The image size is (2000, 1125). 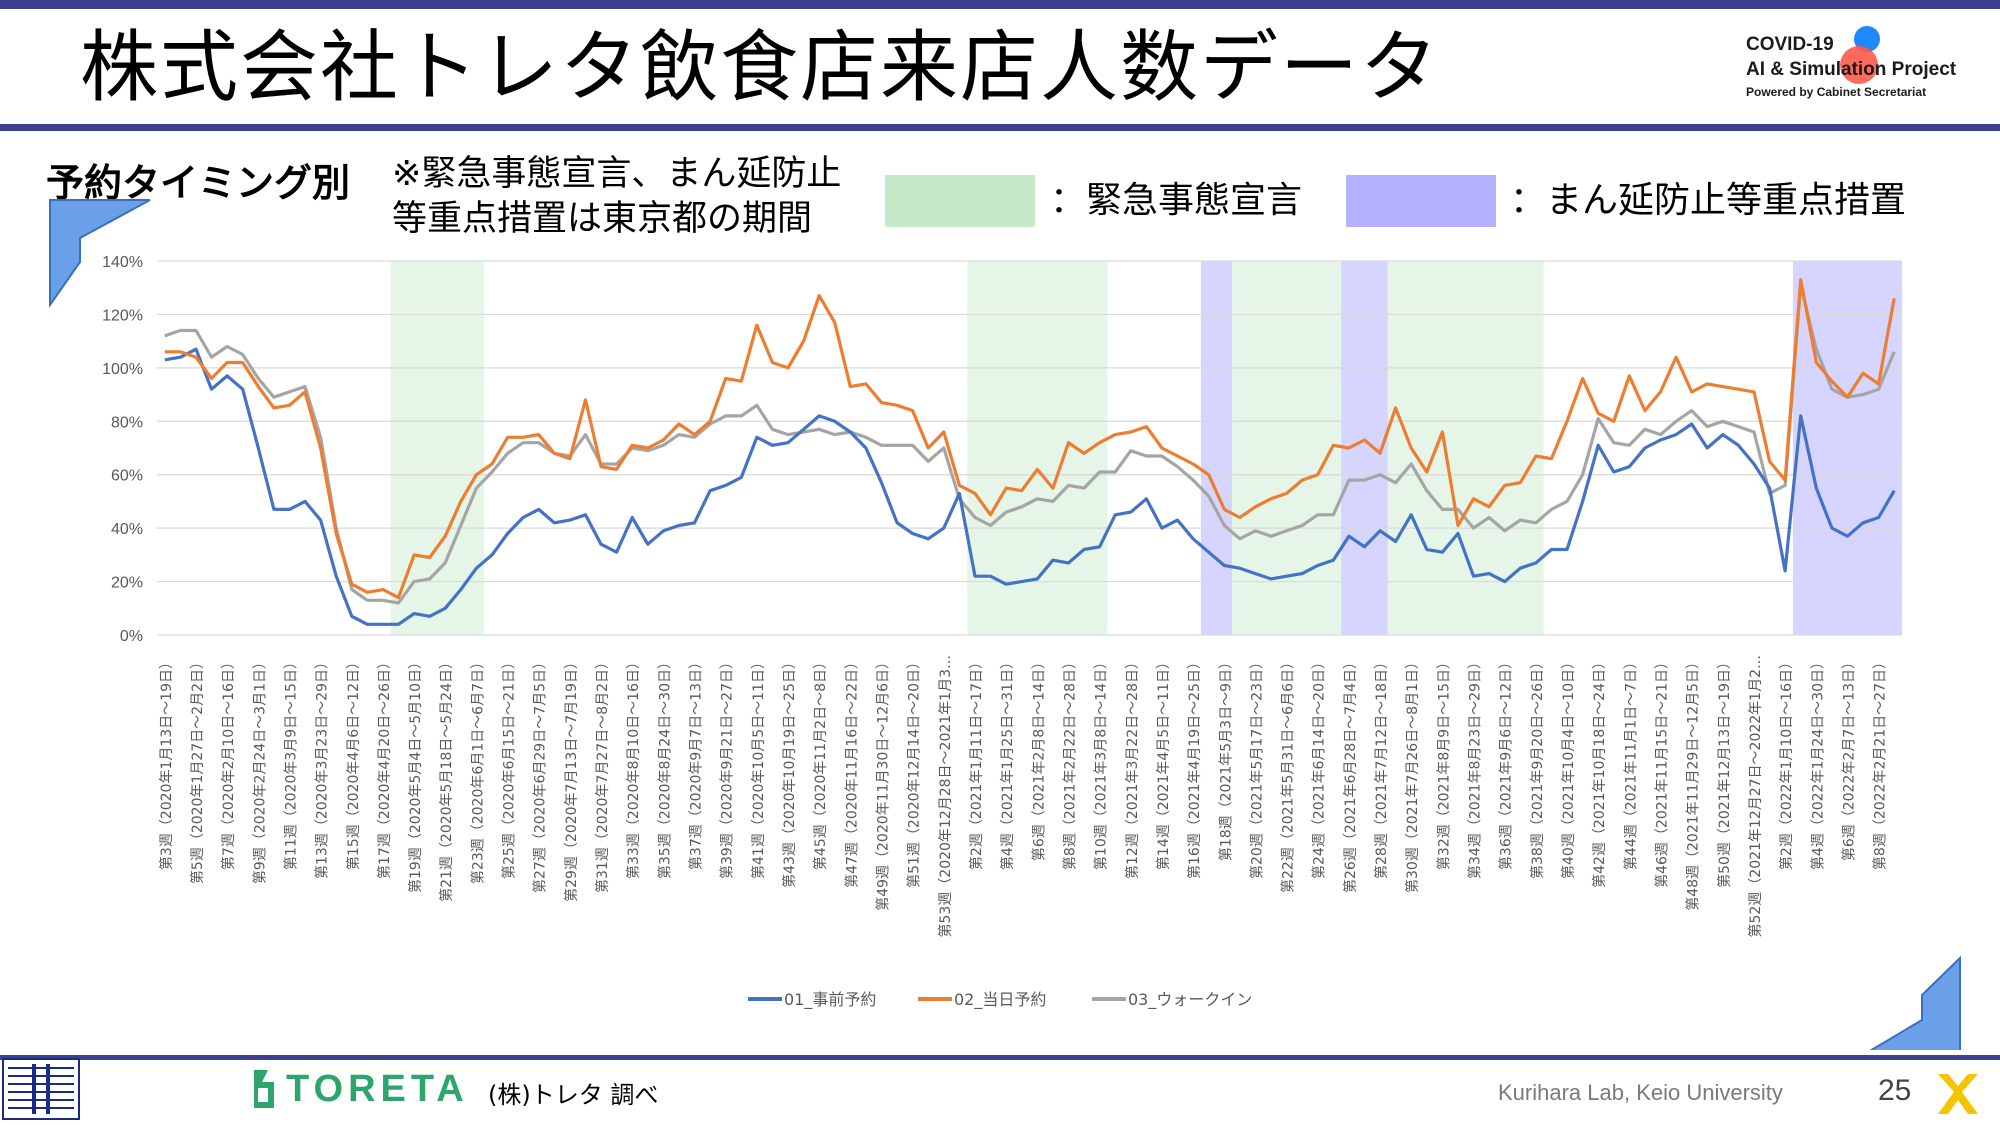 I want to click on legend-label-3: 03_ウォークイン, so click(x=1190, y=1000).